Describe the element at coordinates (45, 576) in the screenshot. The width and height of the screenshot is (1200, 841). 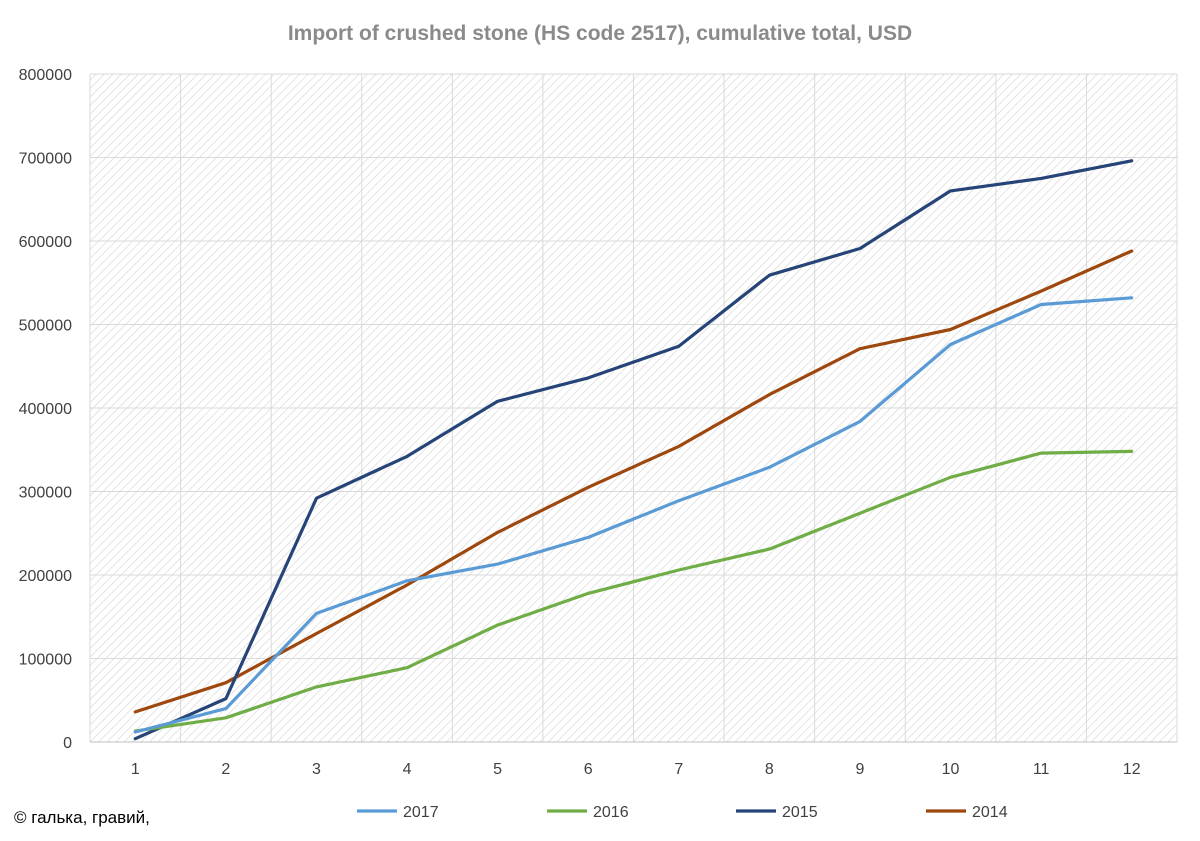
I see `y-tick-label: 200000` at that location.